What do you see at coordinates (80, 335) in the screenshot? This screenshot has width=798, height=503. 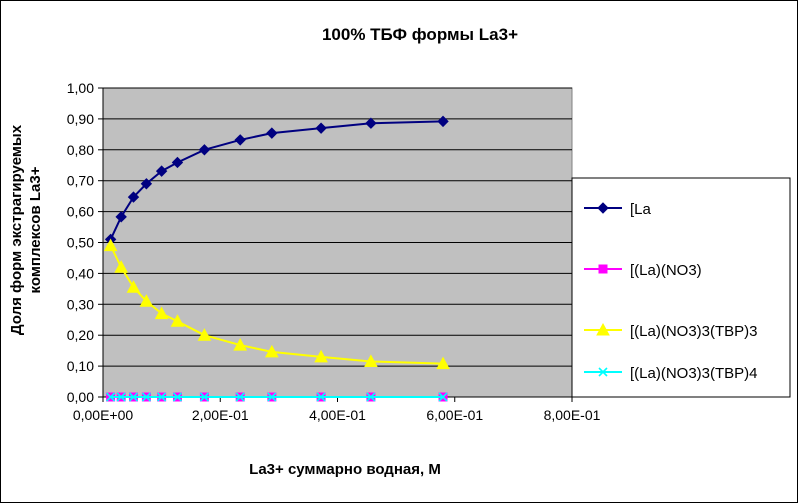 I see `y-tick-label: 0,20` at bounding box center [80, 335].